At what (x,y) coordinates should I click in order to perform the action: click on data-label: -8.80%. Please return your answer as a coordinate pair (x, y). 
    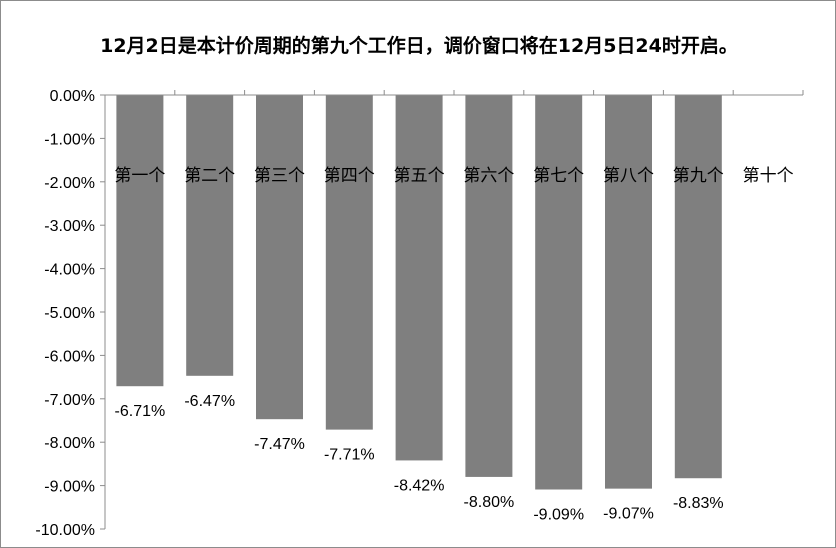
    Looking at the image, I should click on (489, 502).